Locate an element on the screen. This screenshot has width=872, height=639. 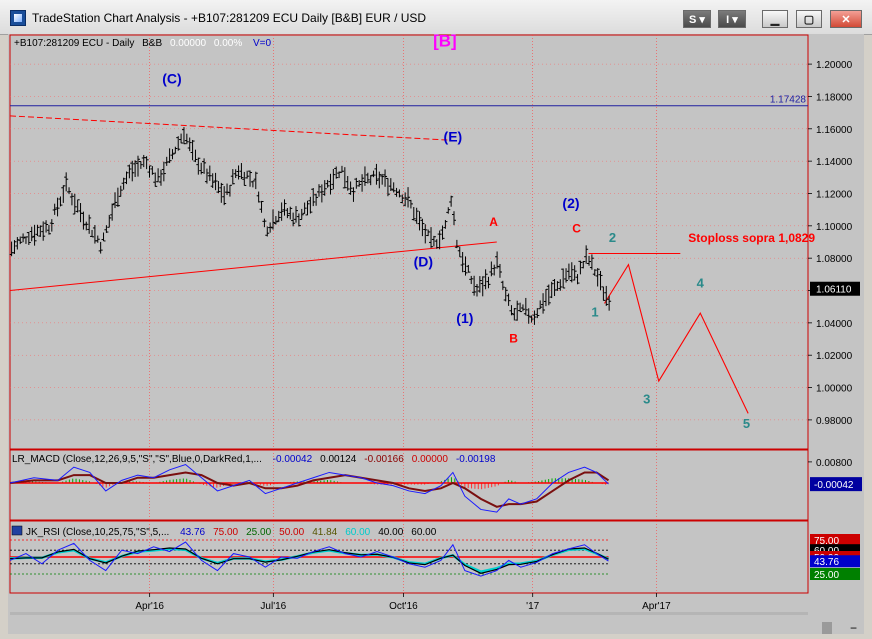
rsi-value: 75.00 is located at coordinates (225, 532).